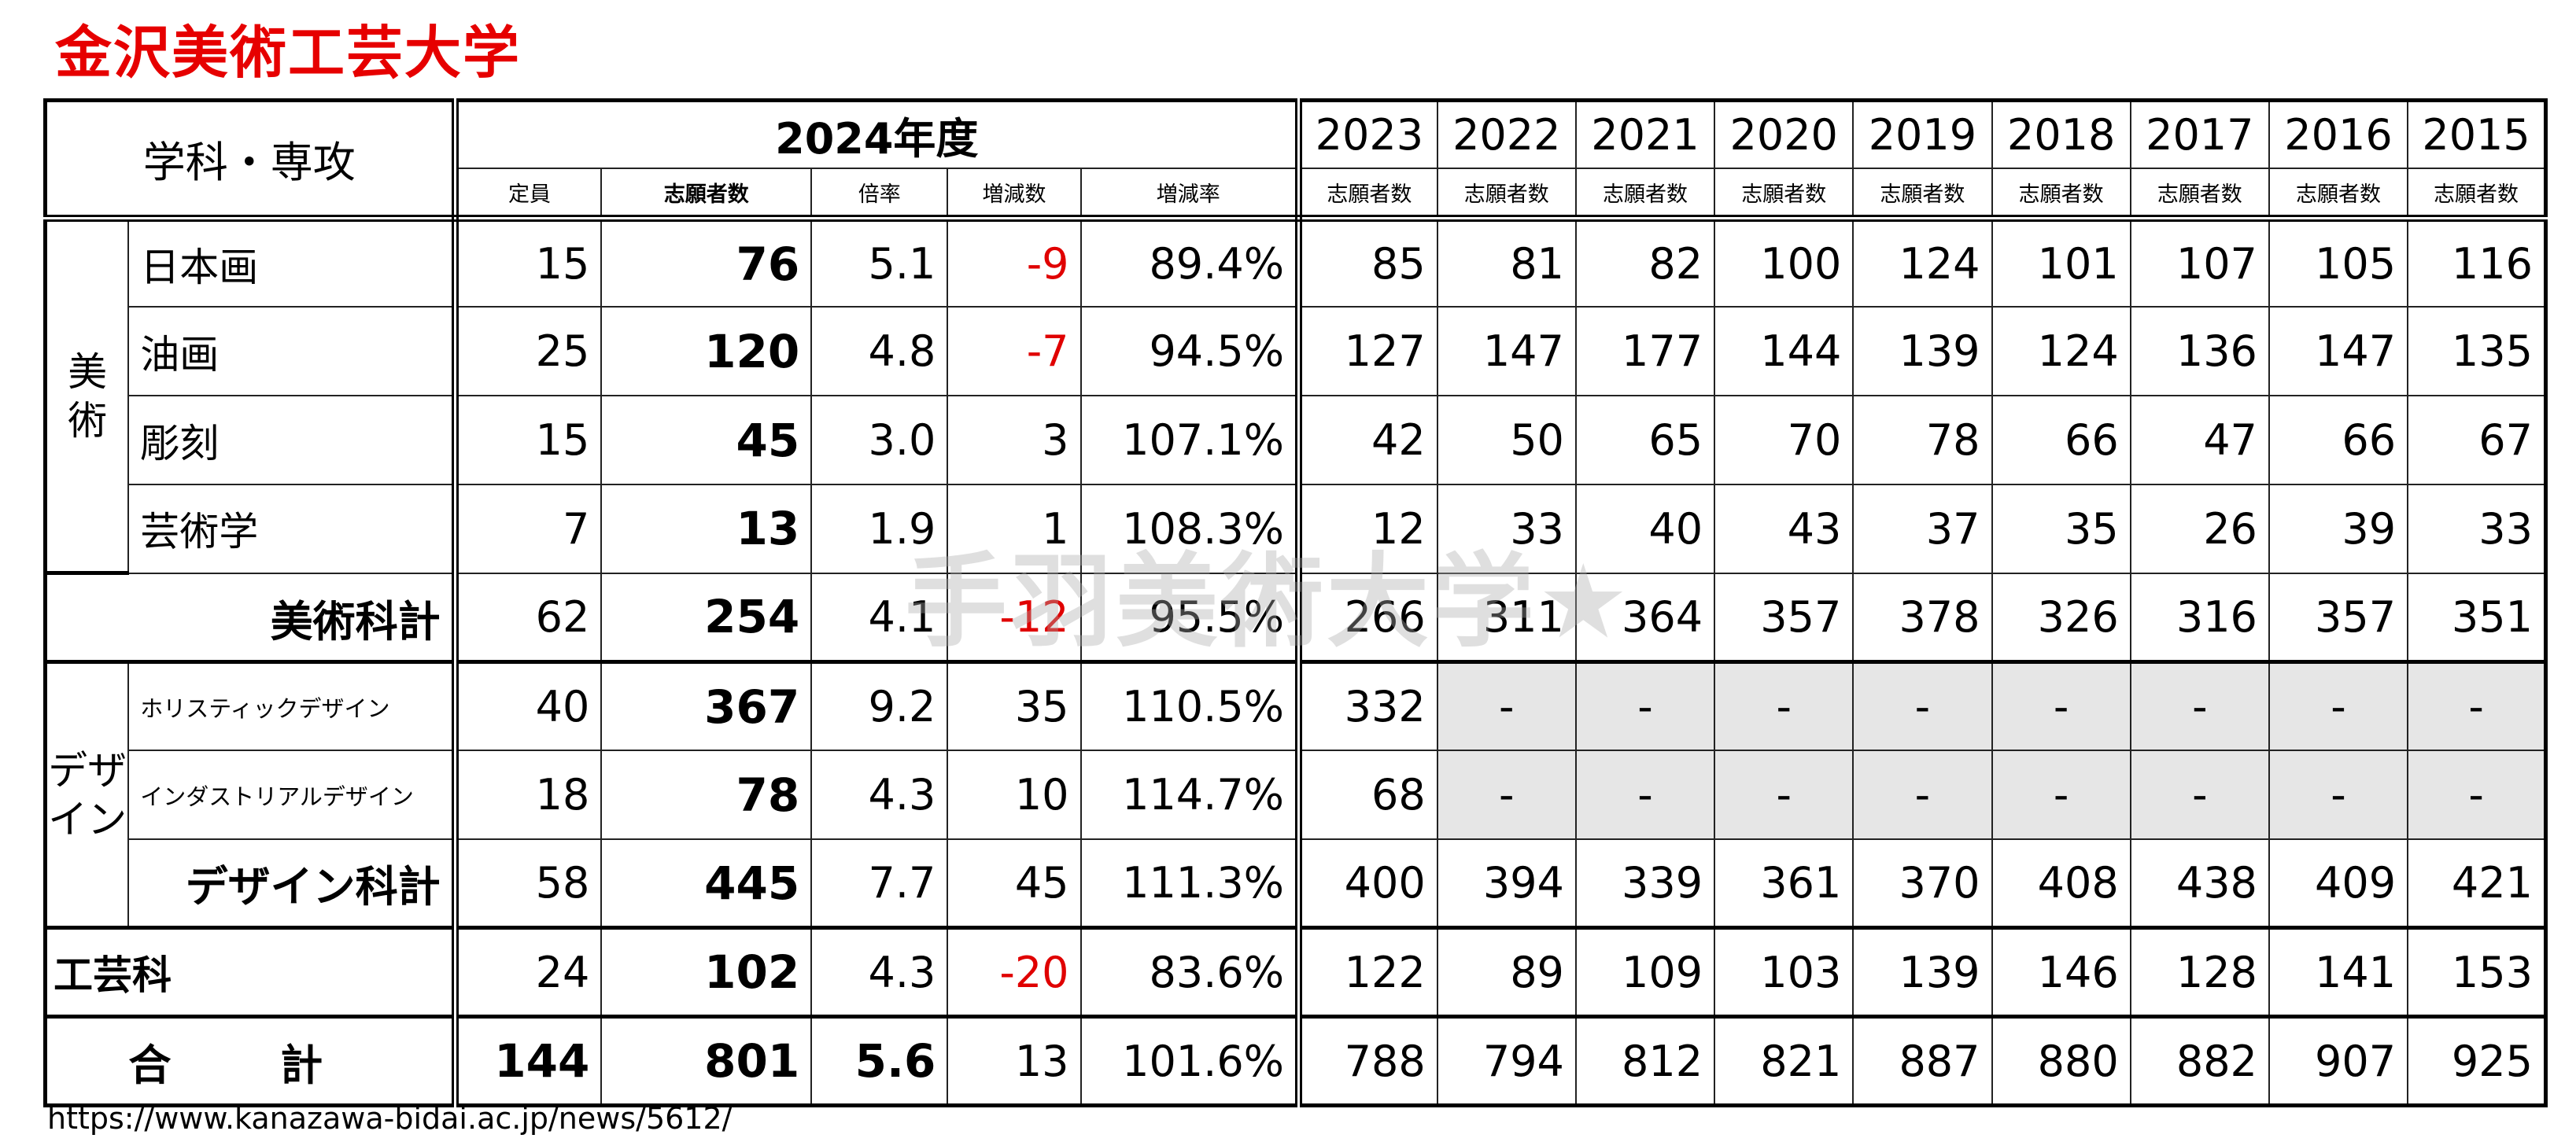 Image resolution: width=2576 pixels, height=1142 pixels. Describe the element at coordinates (2477, 1061) in the screenshot. I see `applicants-2015: 925` at that location.